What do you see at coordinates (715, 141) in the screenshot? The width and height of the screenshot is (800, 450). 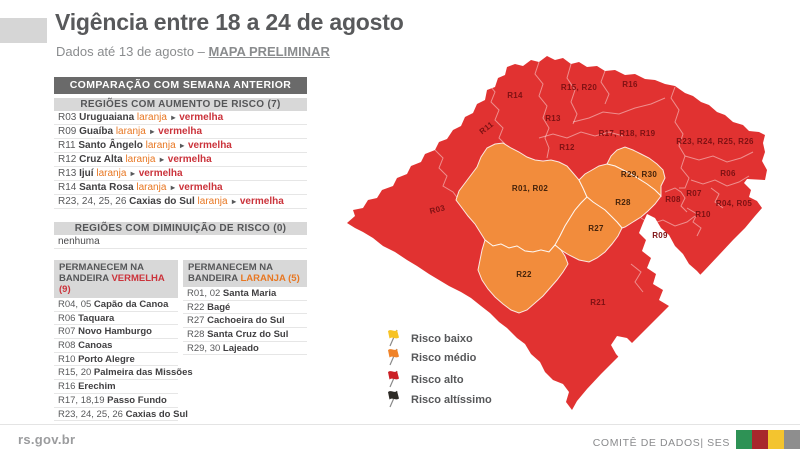 I see `map-label-r23-r24-r25-r26: R23, R24, R25, R26` at bounding box center [715, 141].